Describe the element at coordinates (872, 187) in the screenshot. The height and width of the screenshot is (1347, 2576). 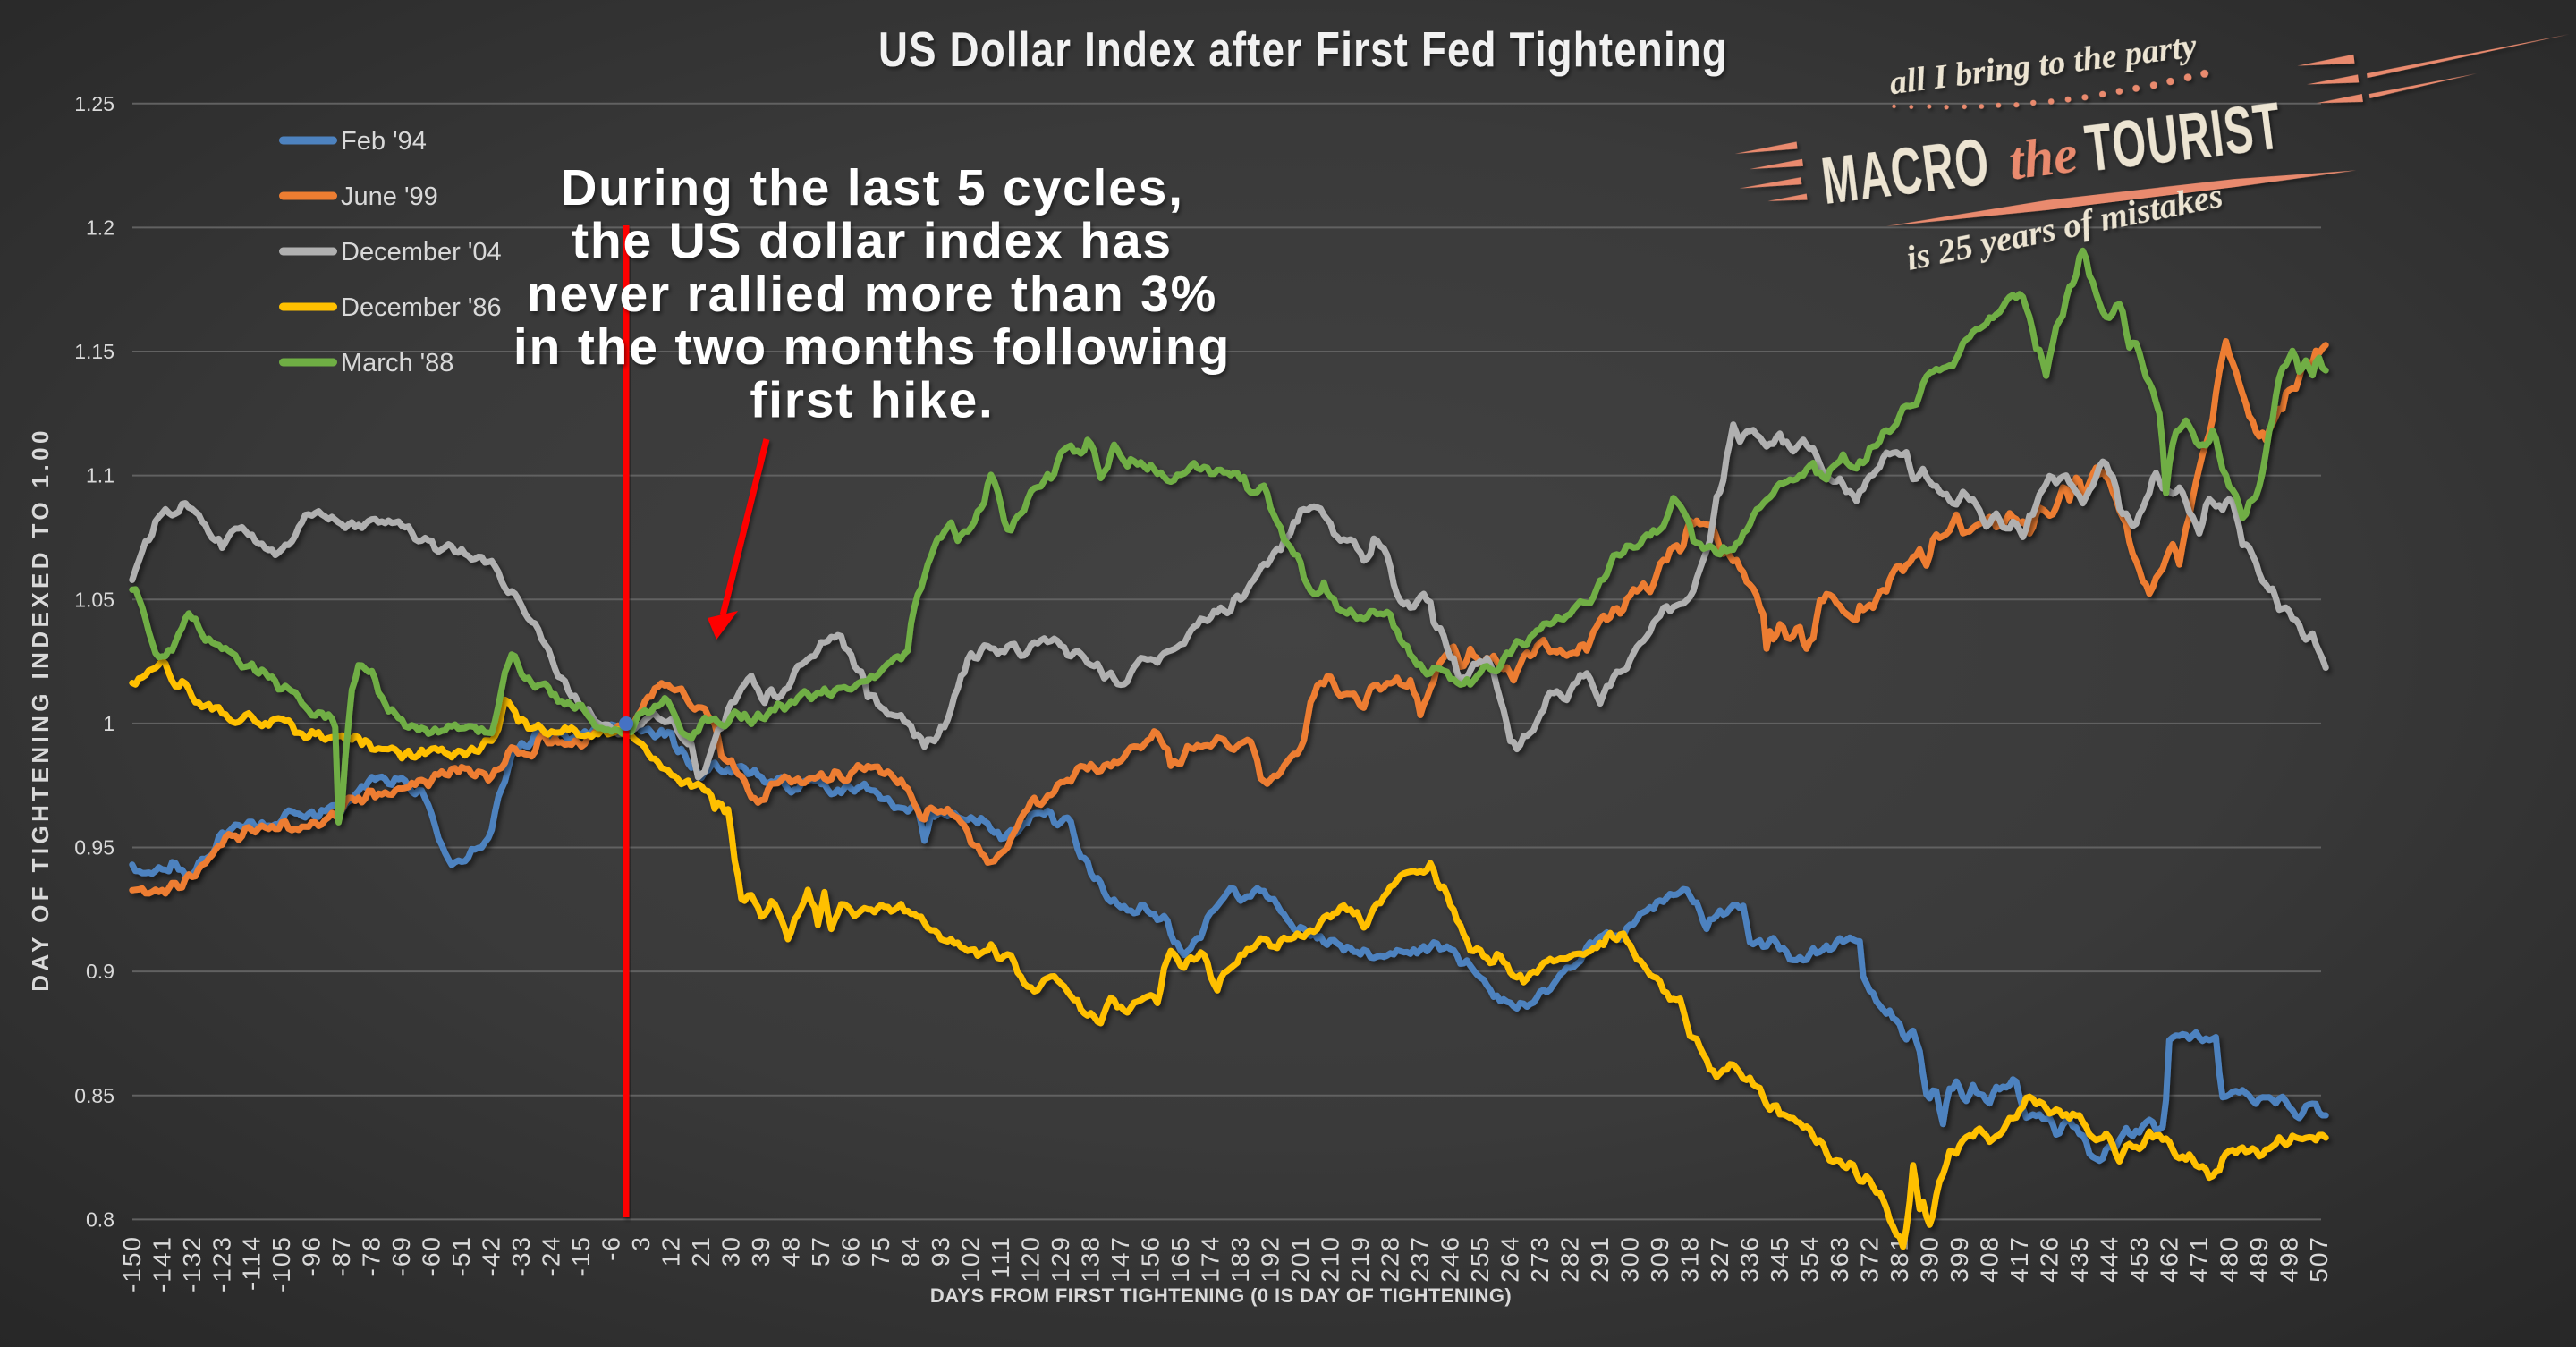
I see `svg-text: During the last 5 cycles,` at that location.